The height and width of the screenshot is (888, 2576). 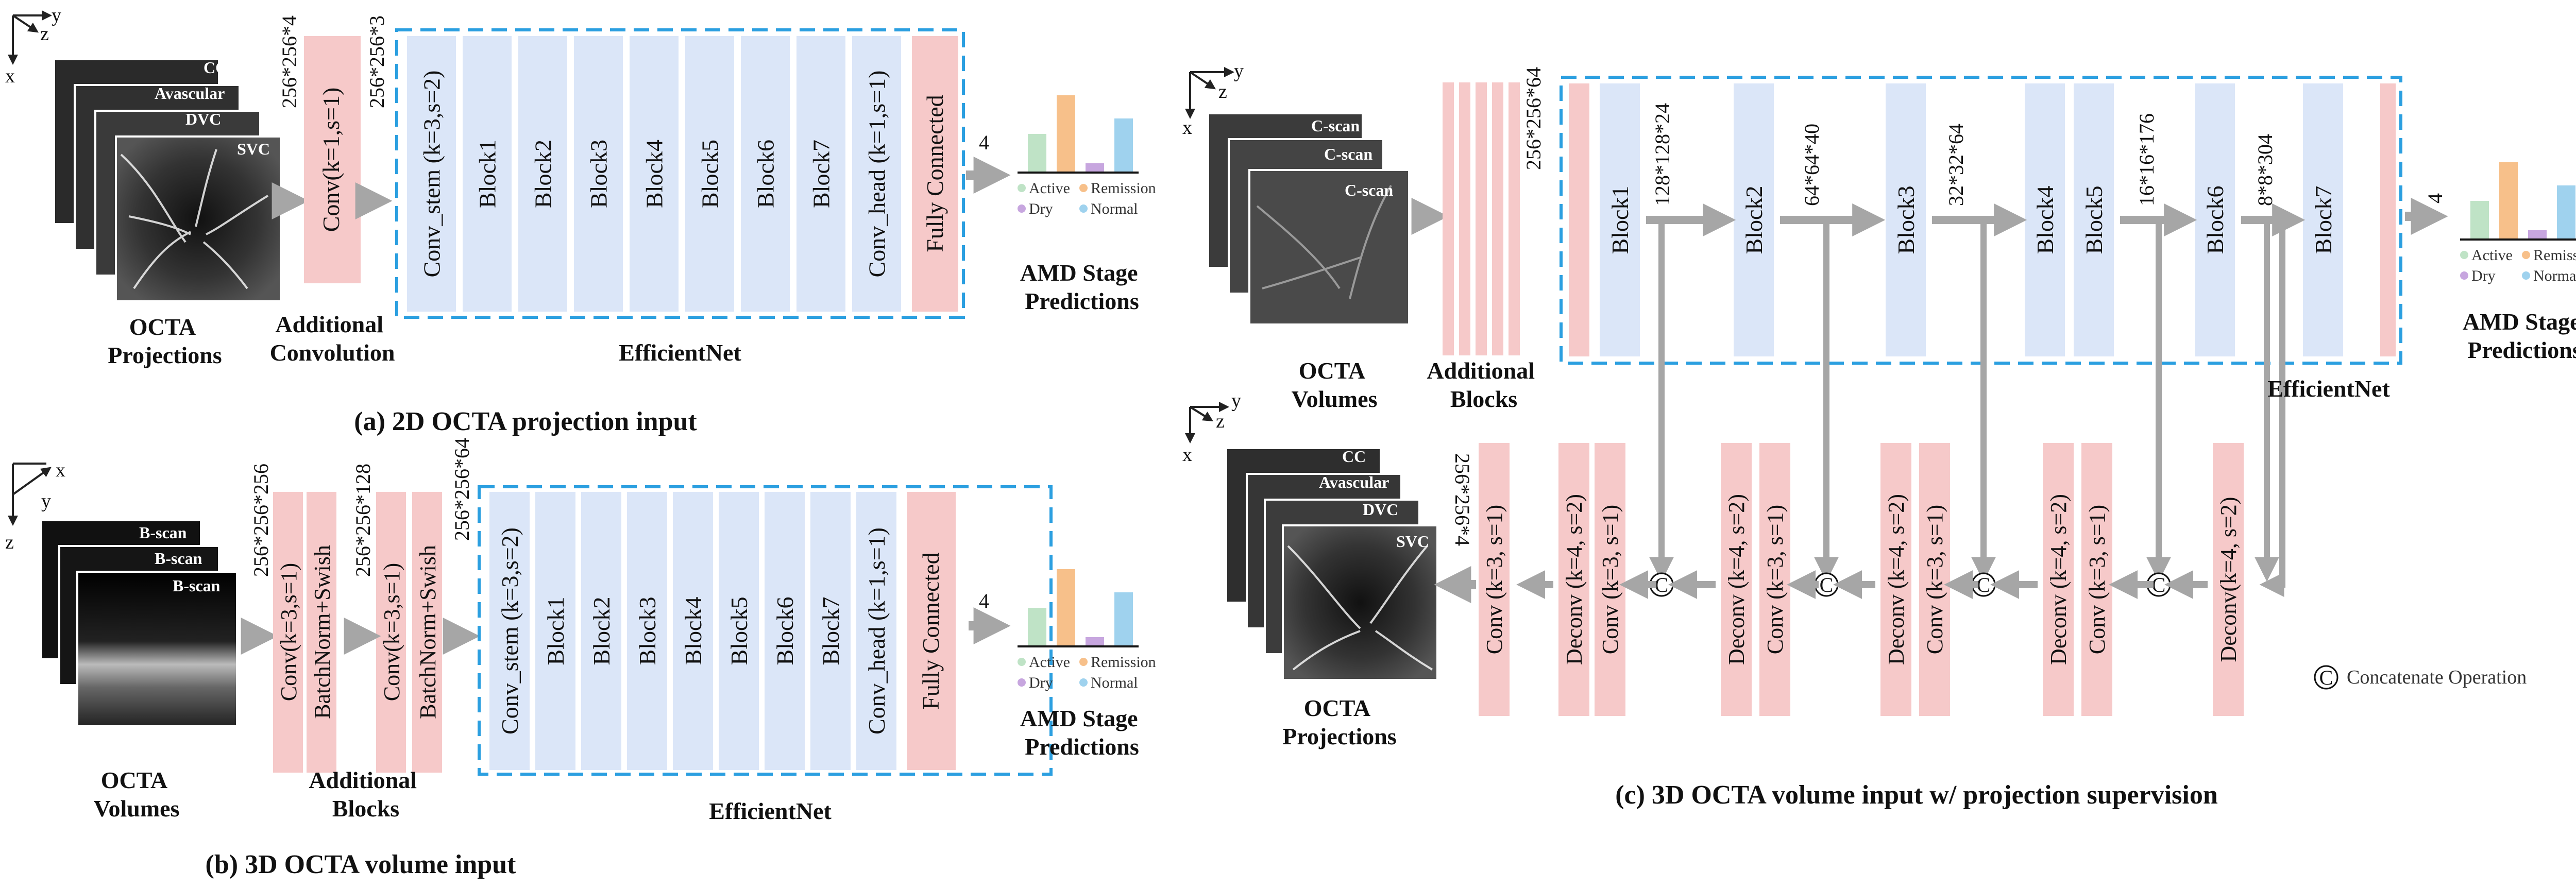 I want to click on dim-label: 256*256*64, so click(x=1533, y=118).